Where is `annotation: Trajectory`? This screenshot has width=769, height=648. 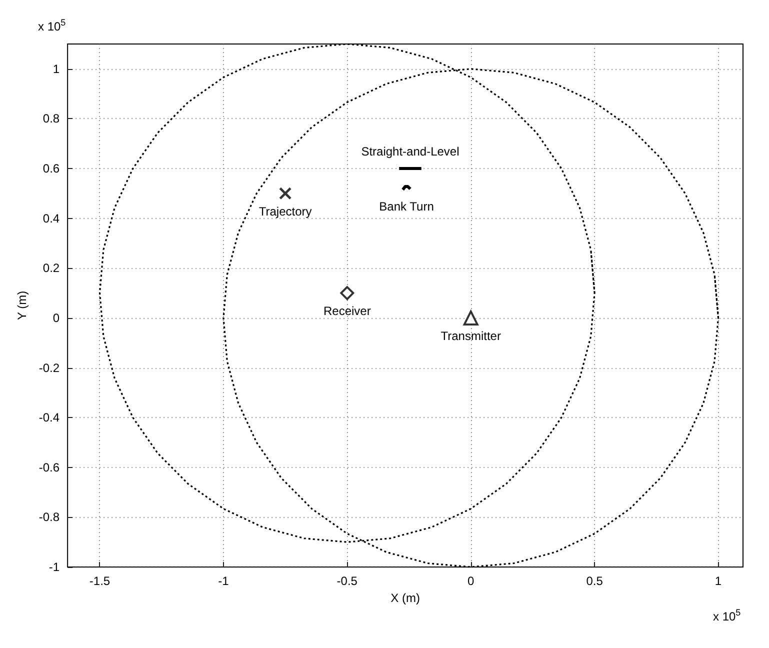 annotation: Trajectory is located at coordinates (285, 211).